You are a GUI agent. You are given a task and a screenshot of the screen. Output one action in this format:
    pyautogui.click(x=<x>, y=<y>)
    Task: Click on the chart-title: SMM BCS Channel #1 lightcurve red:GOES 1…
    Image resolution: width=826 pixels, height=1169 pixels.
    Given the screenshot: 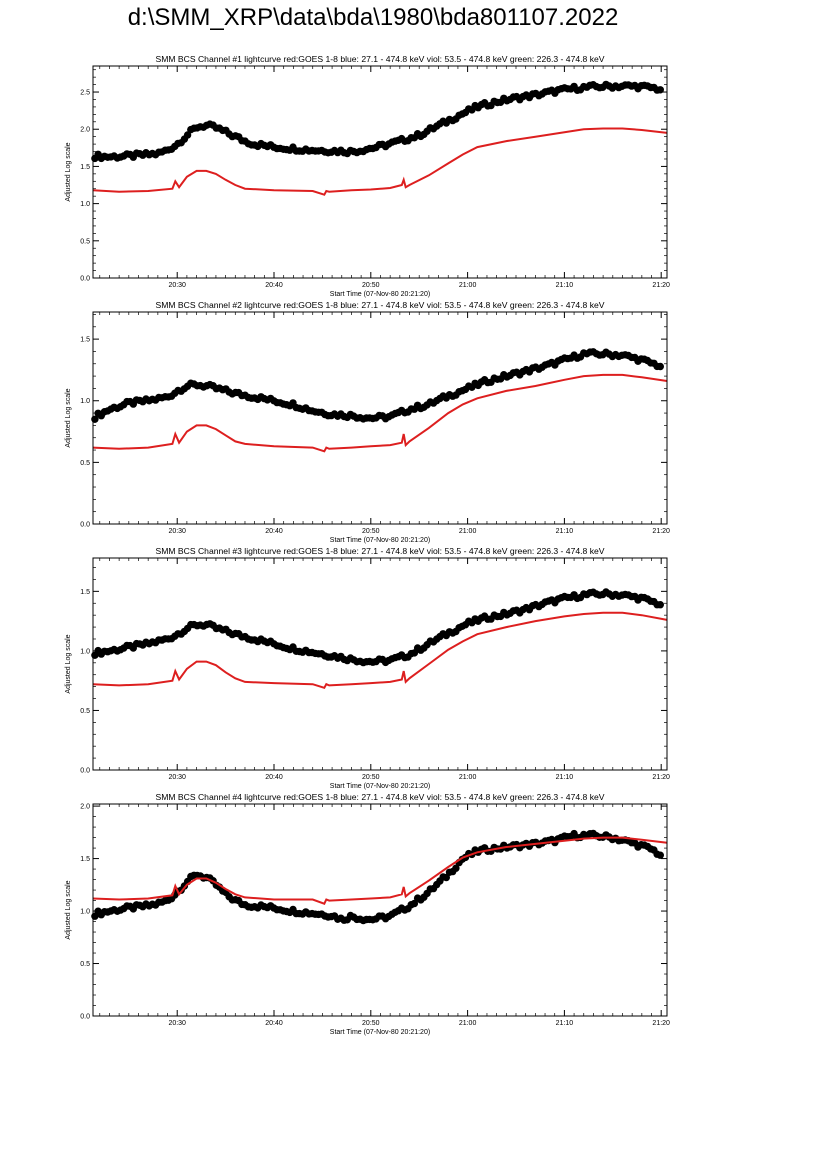 What is the action you would take?
    pyautogui.click(x=379, y=59)
    